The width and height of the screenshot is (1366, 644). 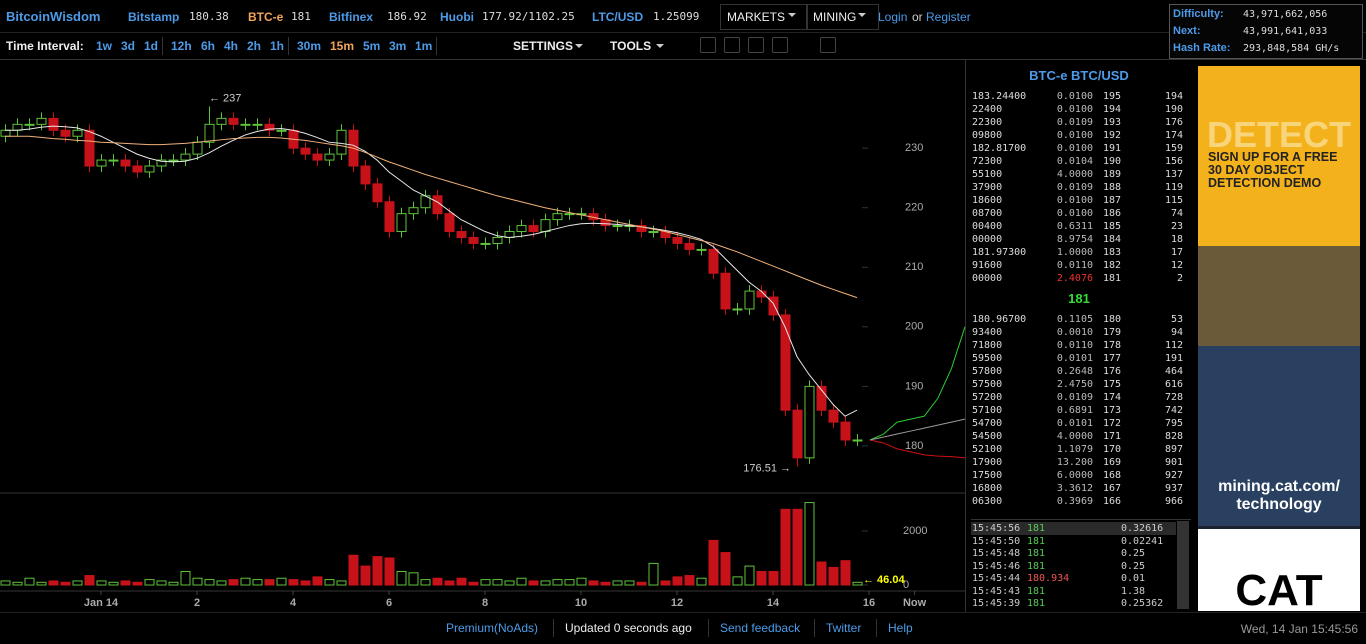 What do you see at coordinates (208, 46) in the screenshot?
I see `interval-button: 6h` at bounding box center [208, 46].